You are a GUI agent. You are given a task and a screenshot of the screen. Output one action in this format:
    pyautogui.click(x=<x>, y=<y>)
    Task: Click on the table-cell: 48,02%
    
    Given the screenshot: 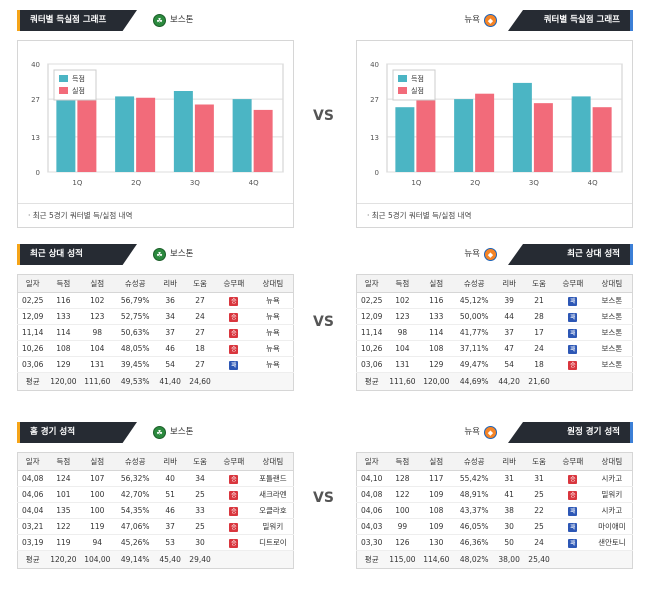 What is the action you would take?
    pyautogui.click(x=474, y=559)
    